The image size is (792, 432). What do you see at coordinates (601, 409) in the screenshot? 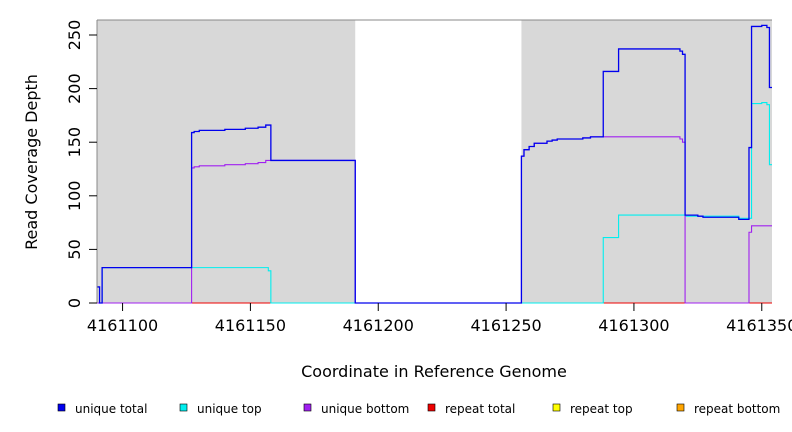
I see `legend-label: repeat top` at bounding box center [601, 409].